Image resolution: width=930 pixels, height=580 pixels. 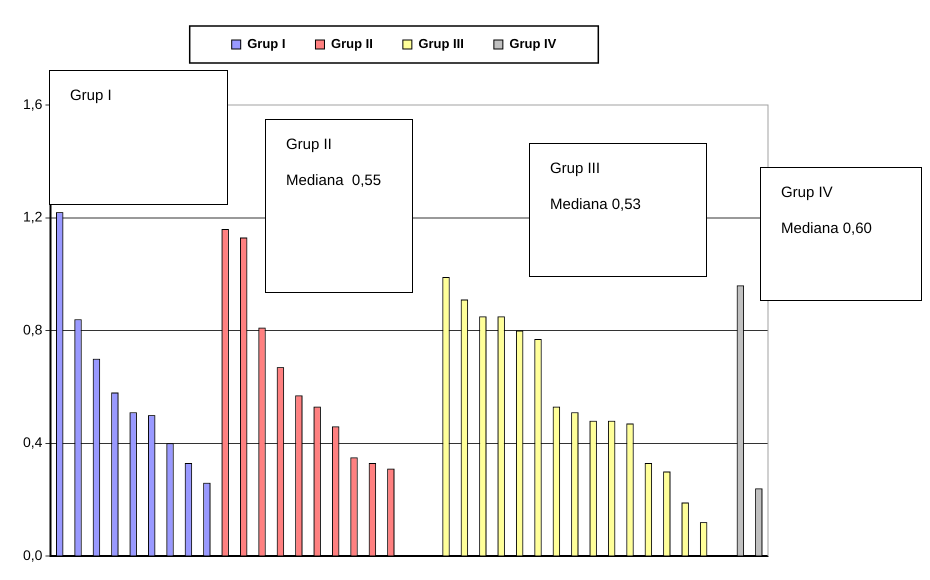 I want to click on y-tick-label: 0,8, so click(x=32, y=329).